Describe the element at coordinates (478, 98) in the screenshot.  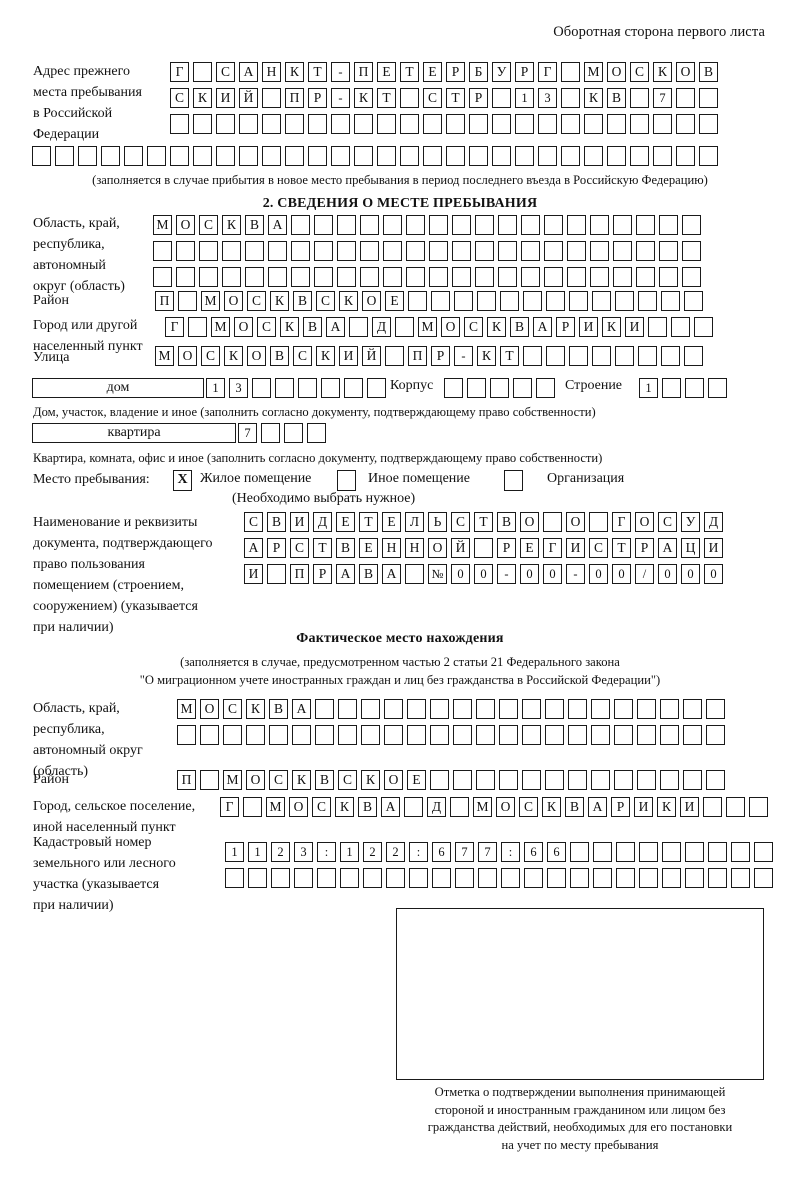
I see `prev-address-row-2-cell-14: Р` at that location.